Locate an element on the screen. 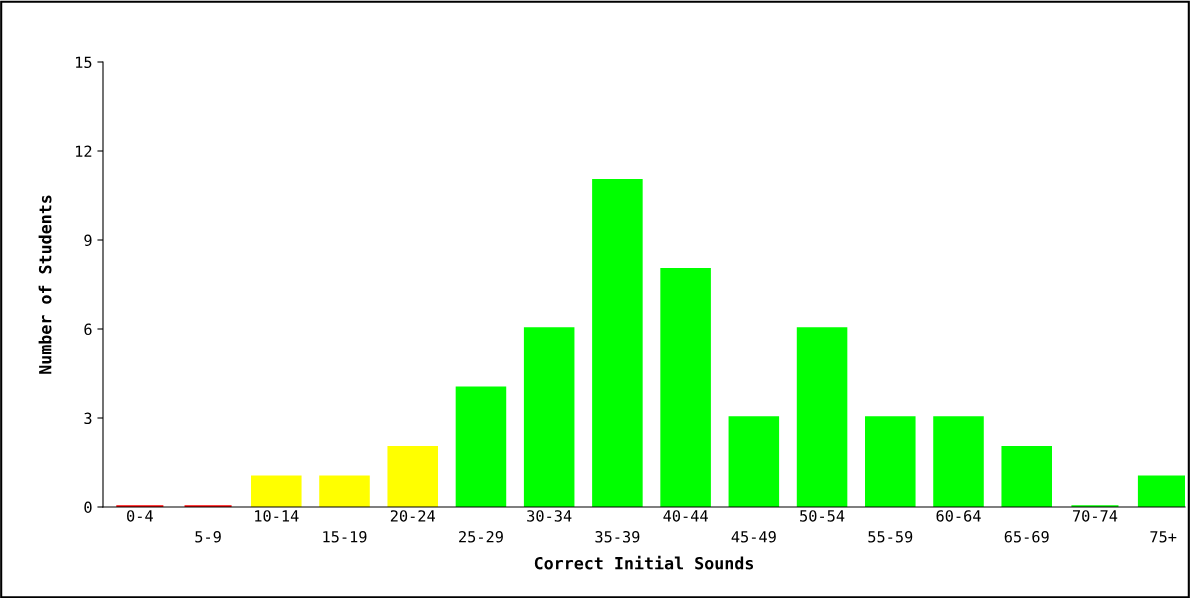  x-tick-label: 10-14 is located at coordinates (277, 516).